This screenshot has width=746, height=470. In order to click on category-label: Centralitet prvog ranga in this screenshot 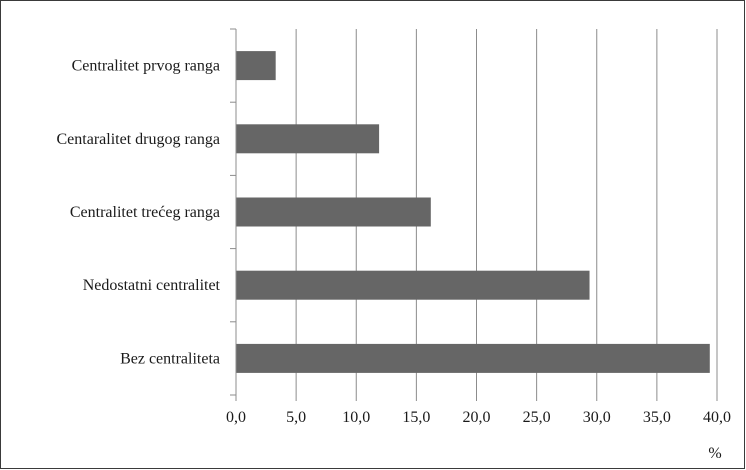, I will do `click(146, 66)`.